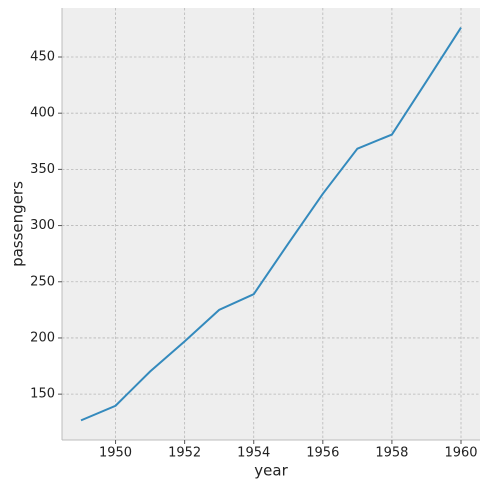  What do you see at coordinates (271, 471) in the screenshot?
I see `x-axis-title: year` at bounding box center [271, 471].